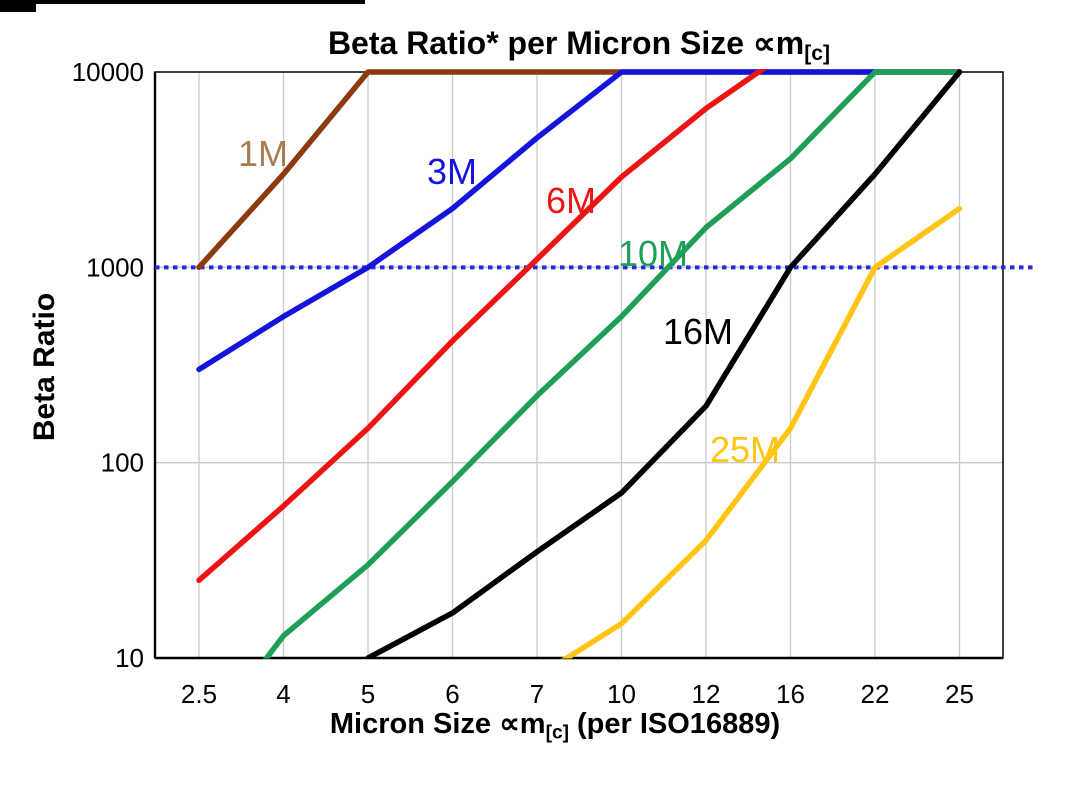  What do you see at coordinates (706, 694) in the screenshot?
I see `x-tick-label-12: 12` at bounding box center [706, 694].